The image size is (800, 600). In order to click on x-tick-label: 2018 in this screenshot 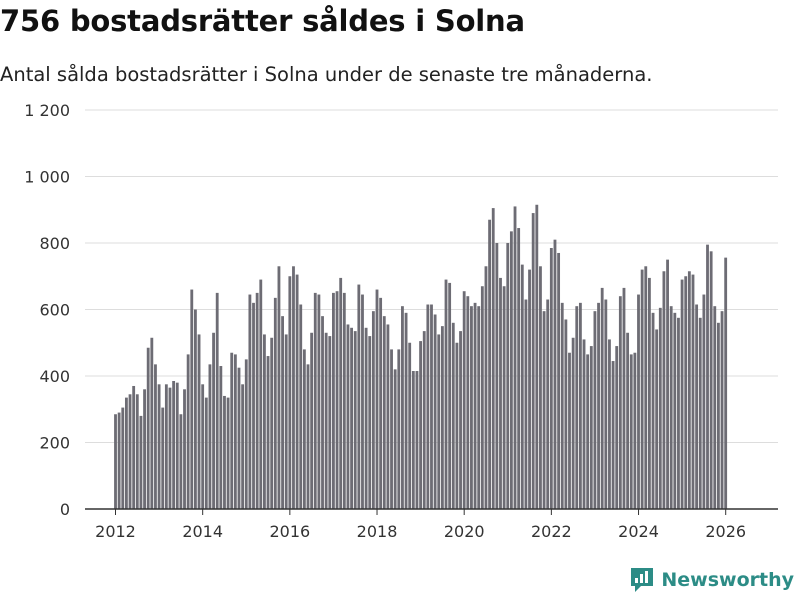, I will do `click(377, 531)`.